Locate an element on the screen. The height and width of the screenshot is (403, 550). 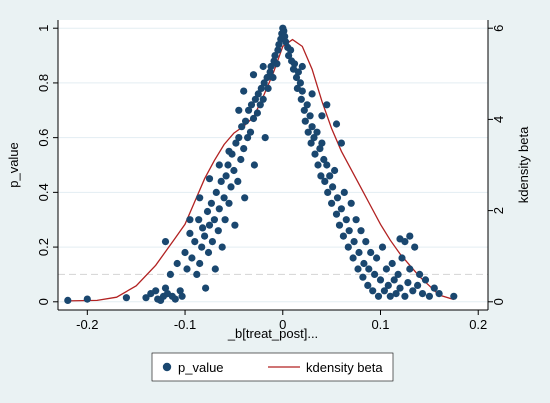
x-tick-label-4: 0.2 is located at coordinates (478, 324).